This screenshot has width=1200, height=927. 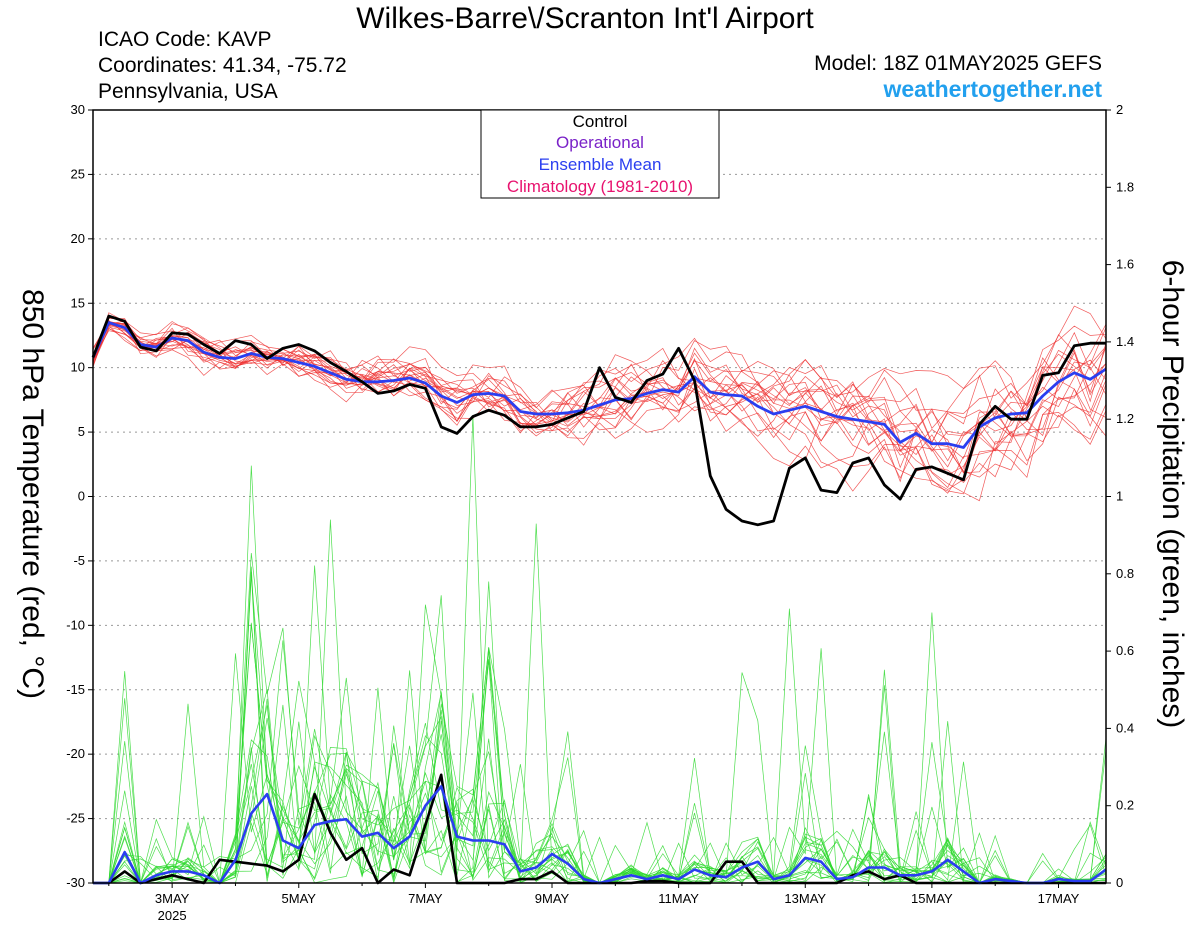 What do you see at coordinates (32, 494) in the screenshot?
I see `y-axis-left-label: 850 hPa Temperature (red, °C)` at bounding box center [32, 494].